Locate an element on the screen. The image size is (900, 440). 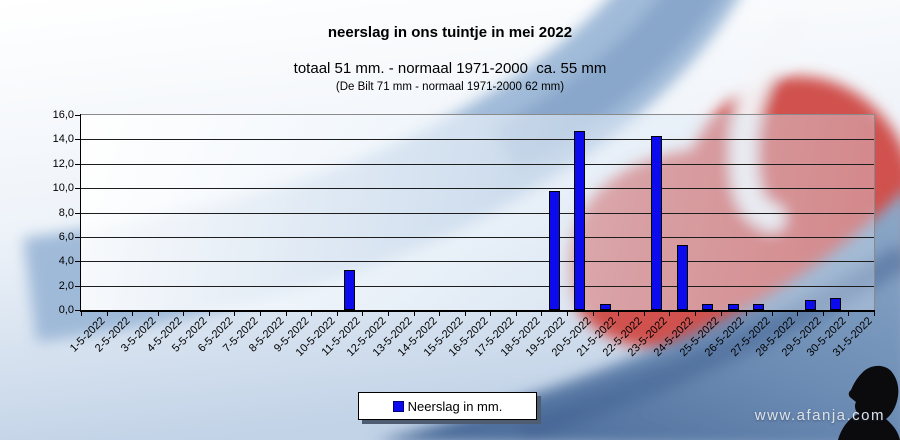
bar-26-5-2022 is located at coordinates (733, 306).